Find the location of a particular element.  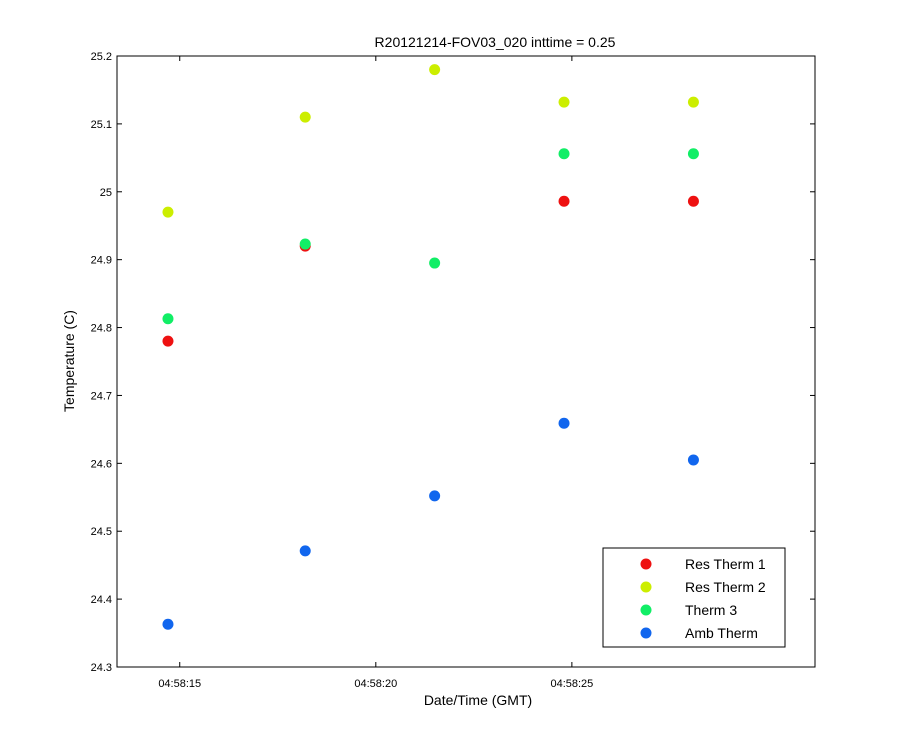

y-tick-label: 24.6 is located at coordinates (101, 464).